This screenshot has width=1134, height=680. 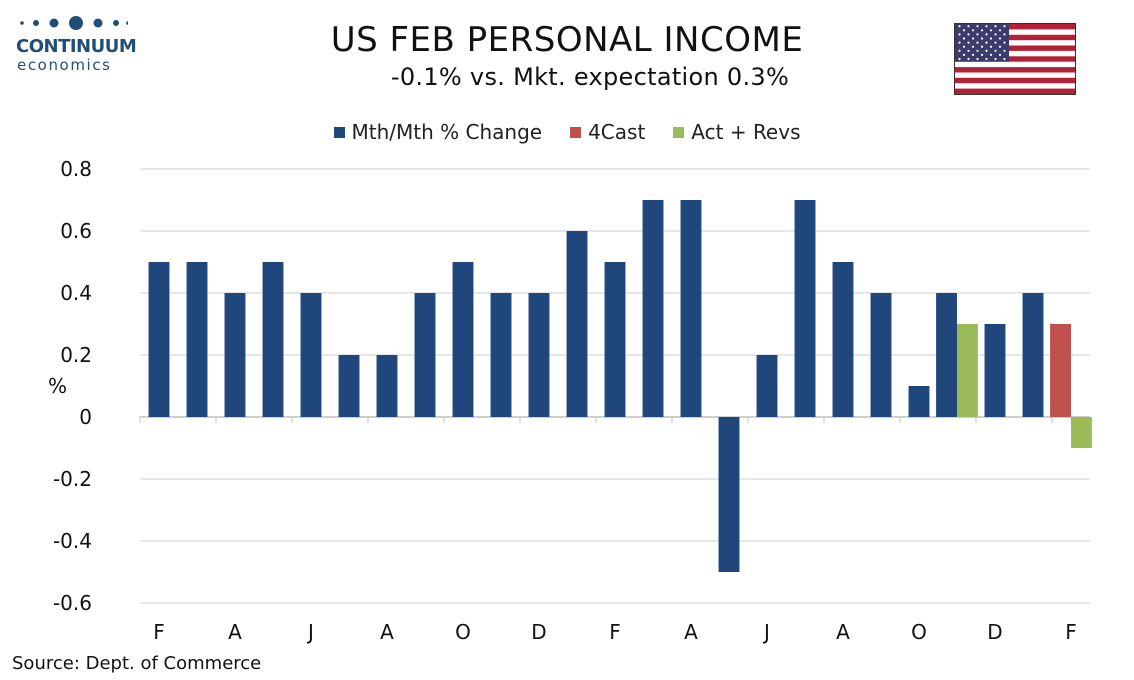 What do you see at coordinates (567, 40) in the screenshot?
I see `chart-title: US FEB PERSONAL INCOME` at bounding box center [567, 40].